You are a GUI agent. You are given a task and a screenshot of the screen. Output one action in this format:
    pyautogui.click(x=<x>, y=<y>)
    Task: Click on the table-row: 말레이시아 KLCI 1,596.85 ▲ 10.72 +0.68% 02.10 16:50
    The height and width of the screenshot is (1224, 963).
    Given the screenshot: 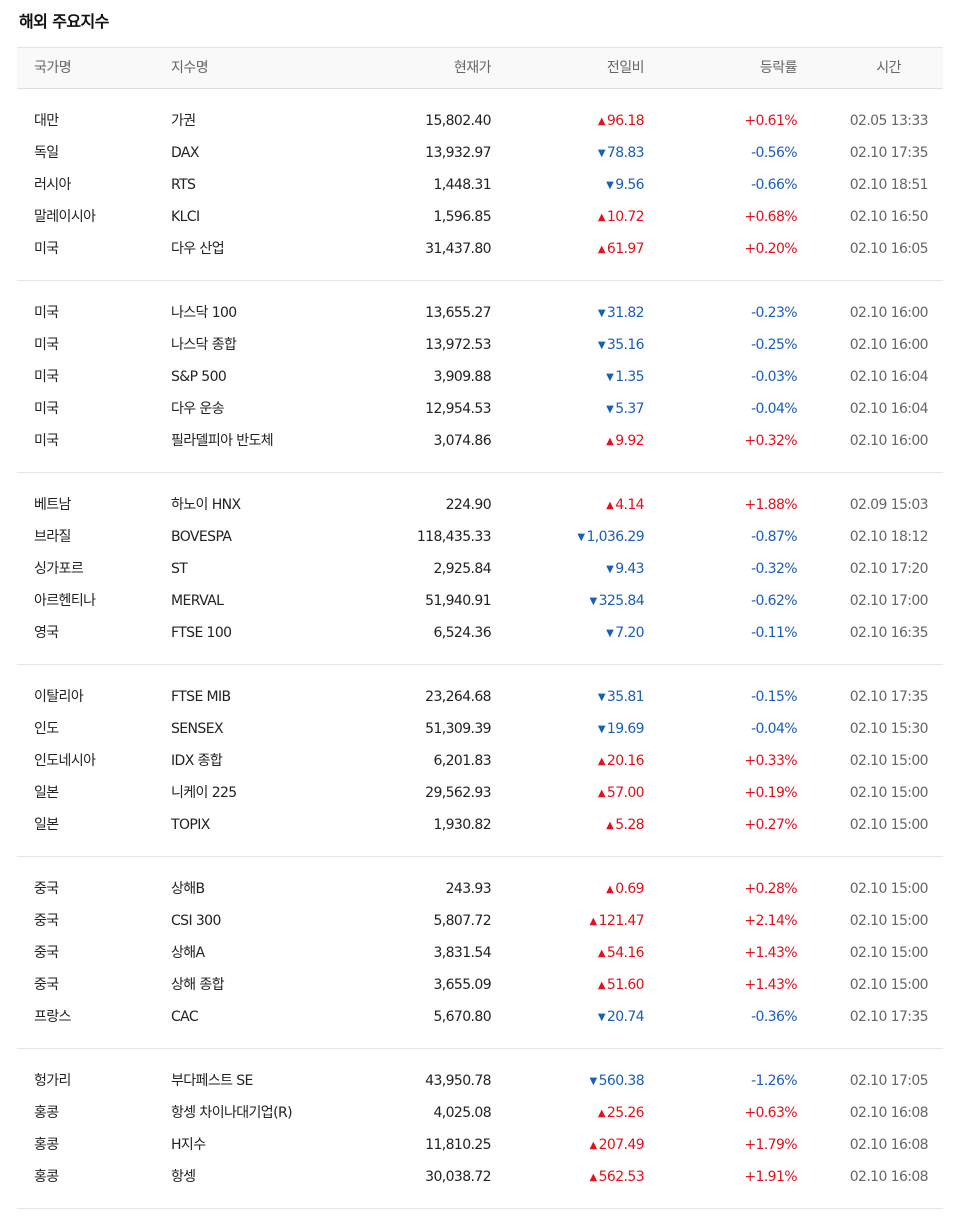 What is the action you would take?
    pyautogui.click(x=480, y=217)
    